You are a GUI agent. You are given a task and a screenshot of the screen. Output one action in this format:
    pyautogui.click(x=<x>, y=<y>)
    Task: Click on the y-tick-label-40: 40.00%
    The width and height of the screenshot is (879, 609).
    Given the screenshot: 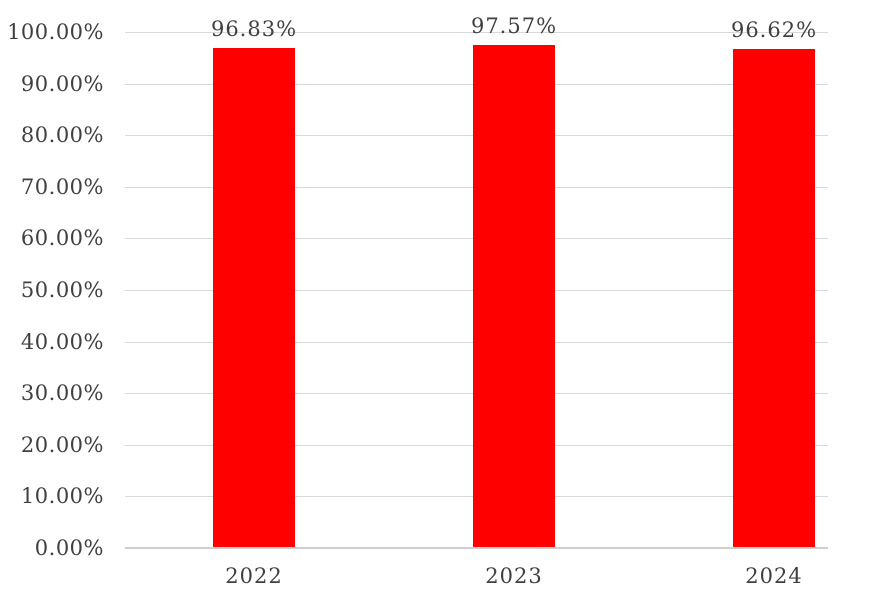 What is the action you would take?
    pyautogui.click(x=62, y=341)
    